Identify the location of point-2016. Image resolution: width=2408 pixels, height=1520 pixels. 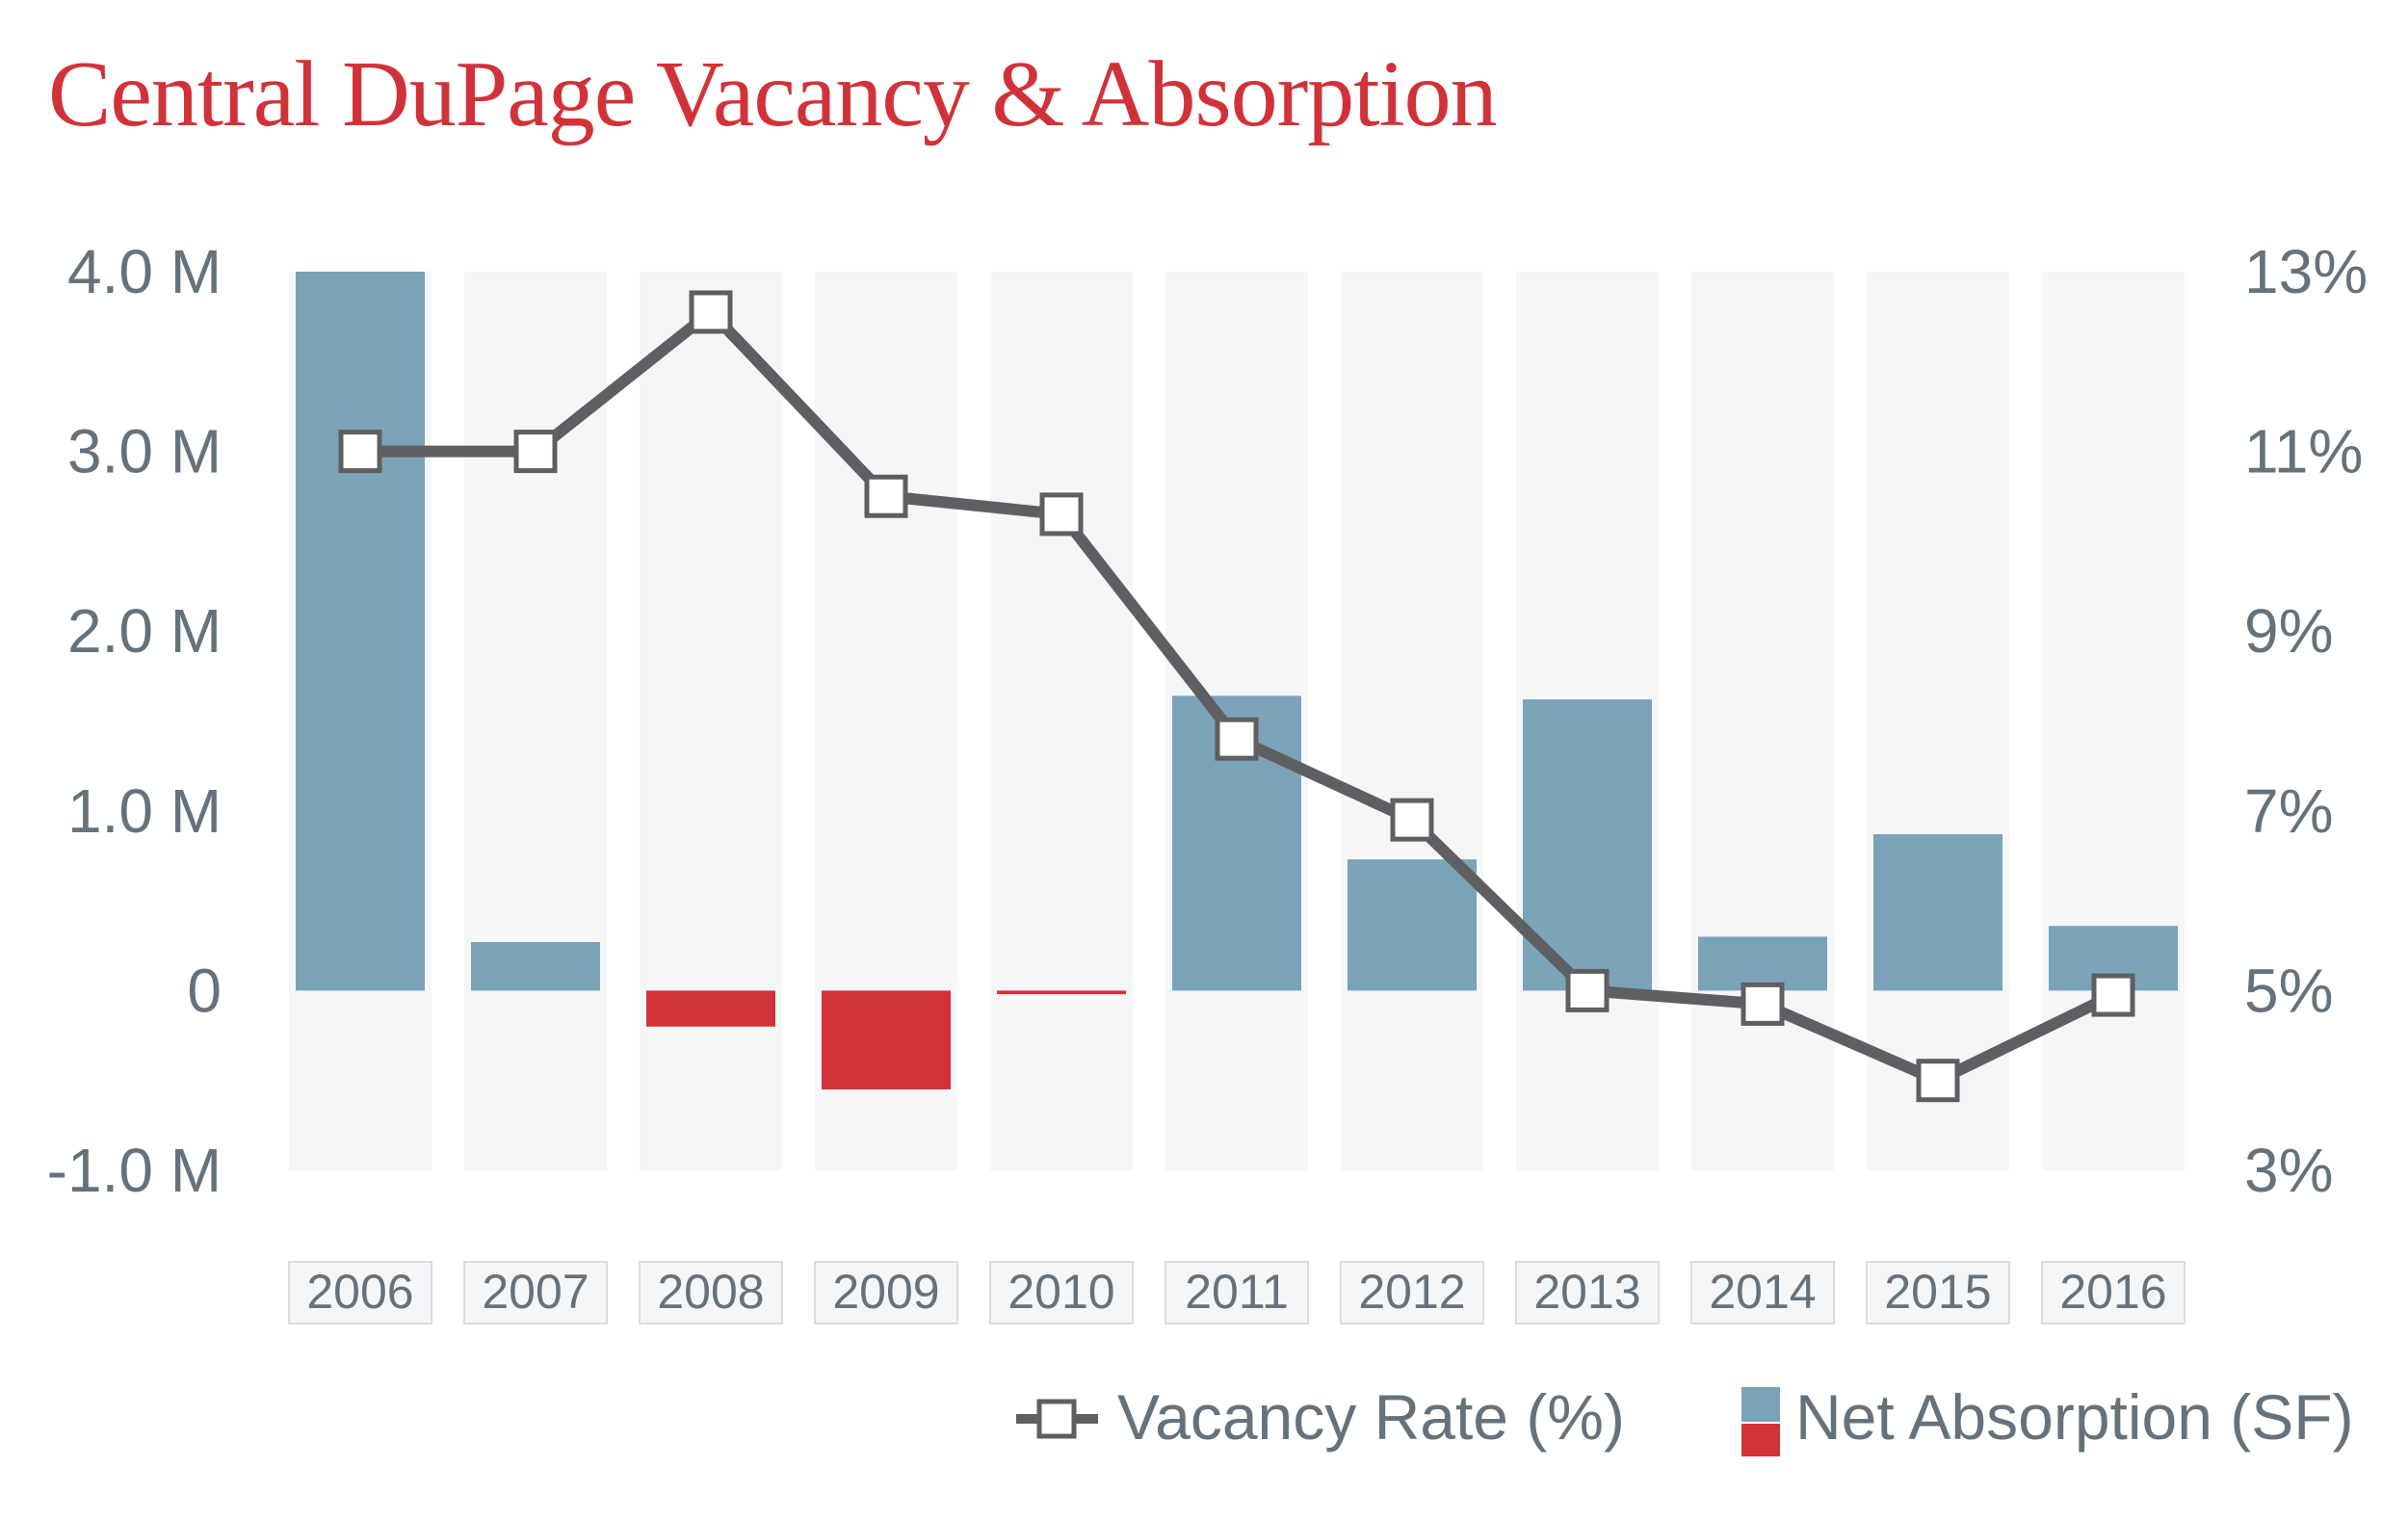
(2113, 995).